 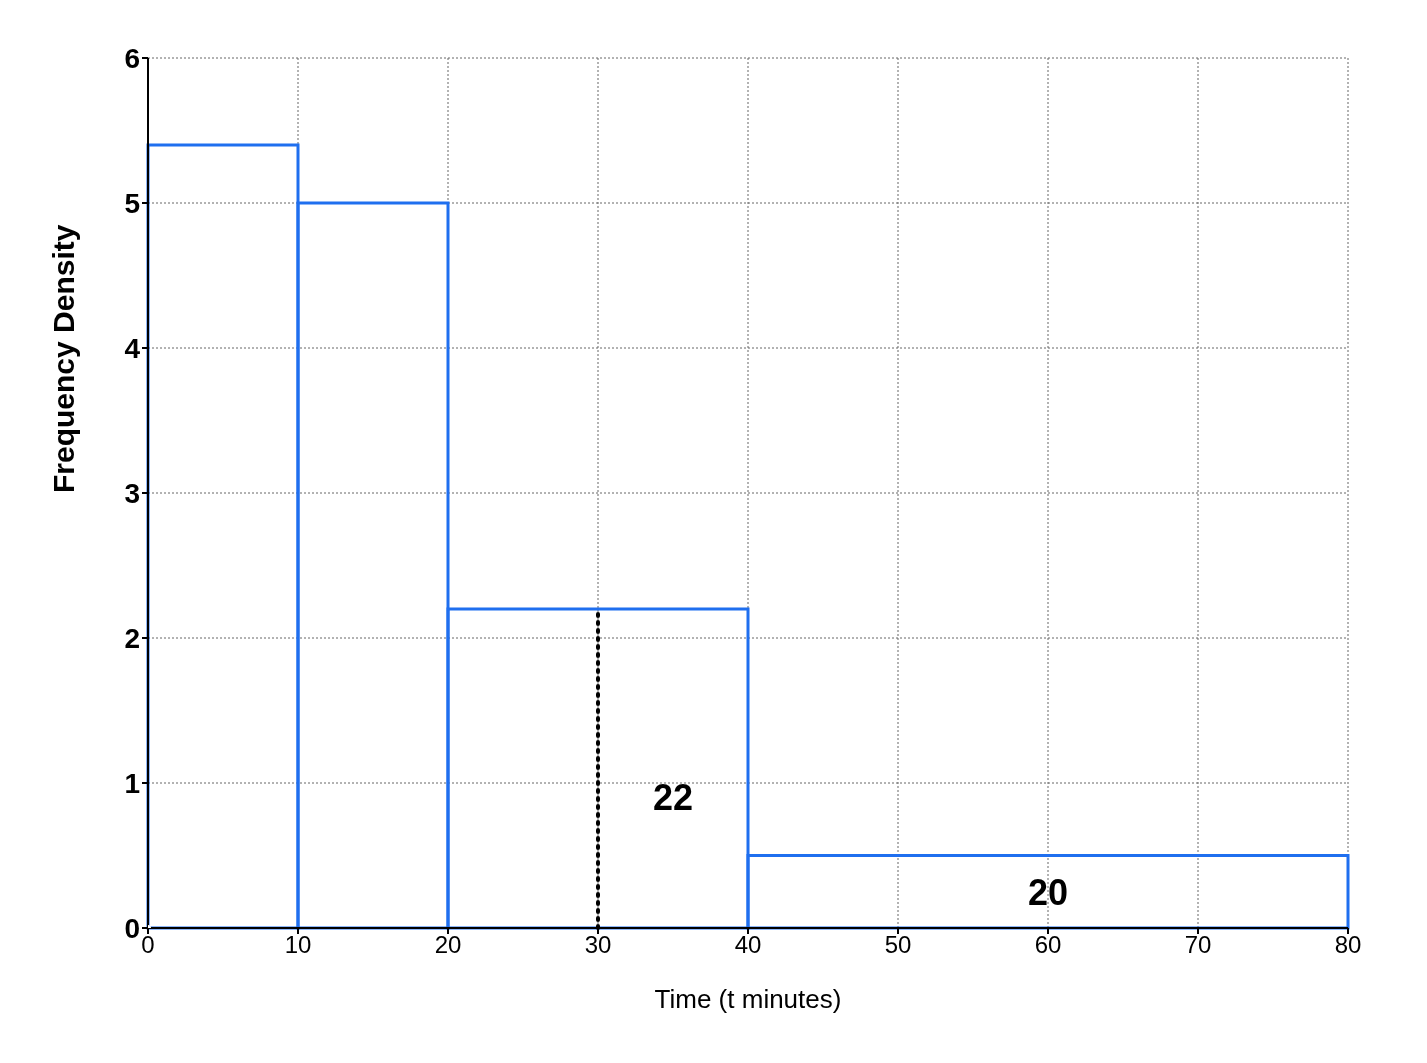 I want to click on y-tick-label: 2, so click(x=132, y=638).